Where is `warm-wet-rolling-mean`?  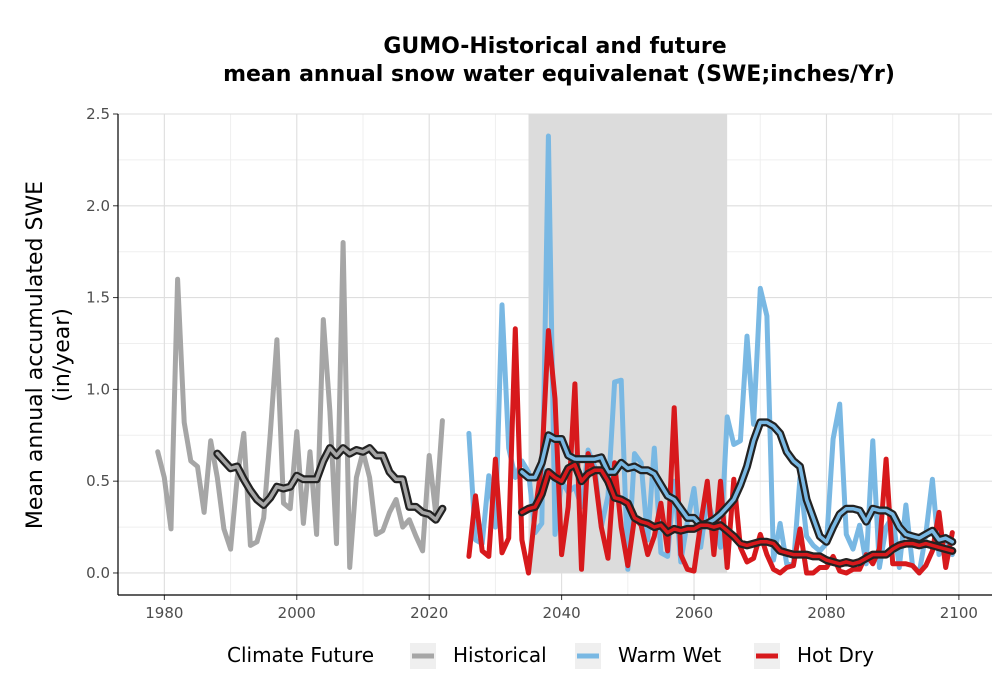 warm-wet-rolling-mean is located at coordinates (737, 482).